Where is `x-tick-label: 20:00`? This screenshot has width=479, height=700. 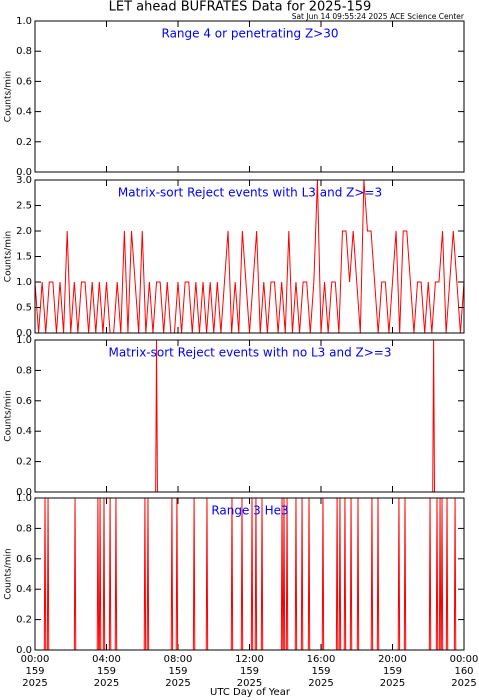 x-tick-label: 20:00 is located at coordinates (392, 659).